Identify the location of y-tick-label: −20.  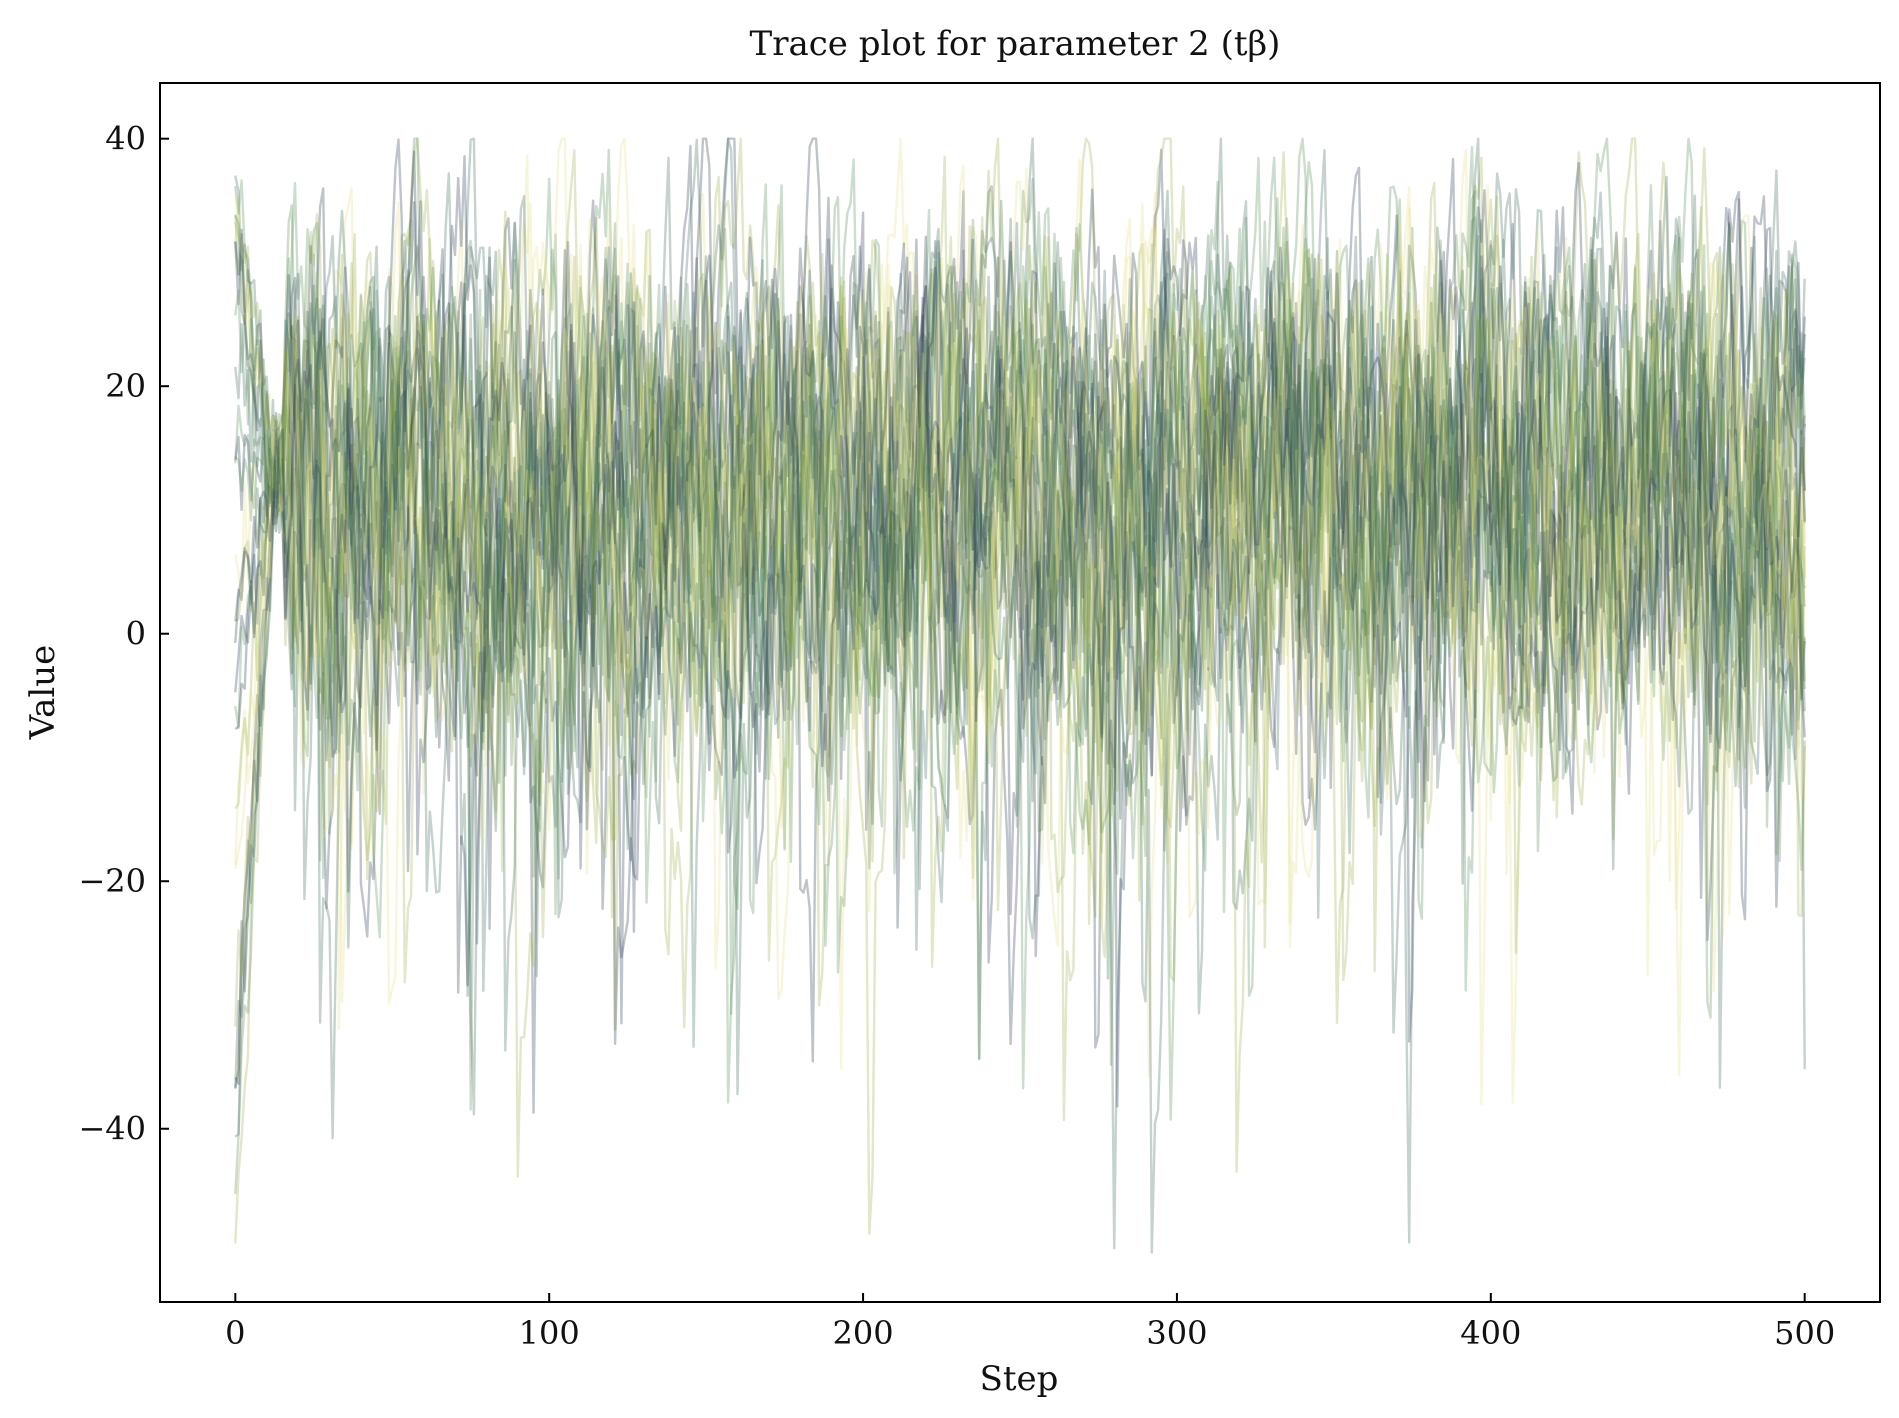
(112, 881).